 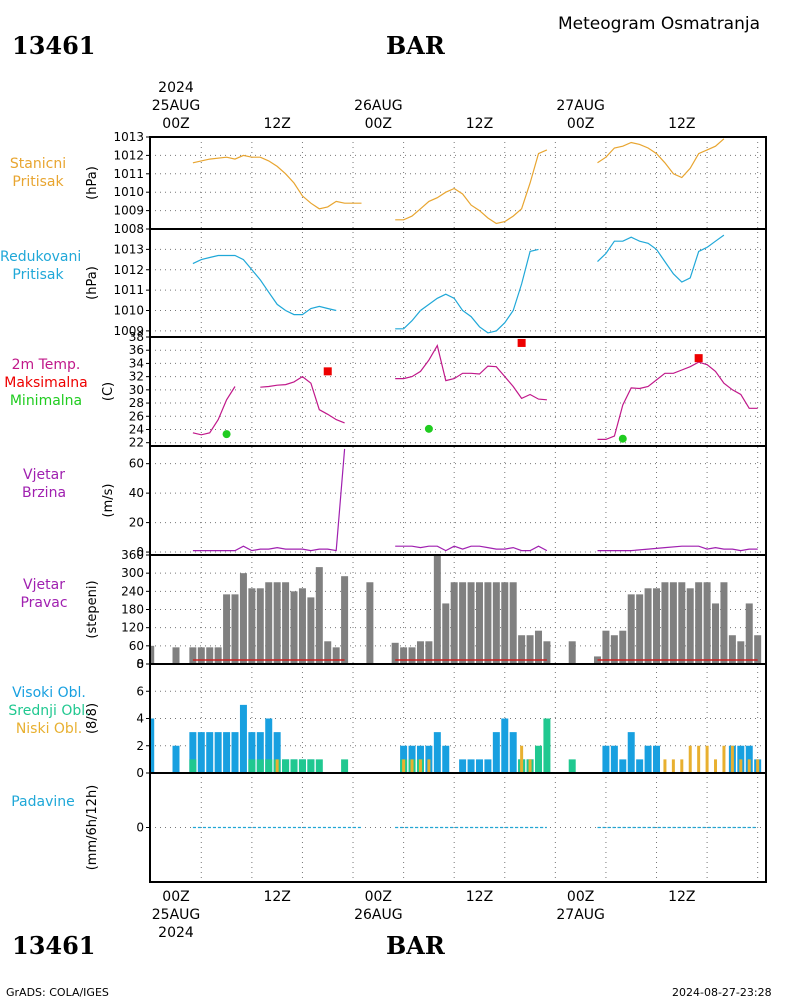 What do you see at coordinates (176, 933) in the screenshot?
I see `x-year-label-bottom: 2024` at bounding box center [176, 933].